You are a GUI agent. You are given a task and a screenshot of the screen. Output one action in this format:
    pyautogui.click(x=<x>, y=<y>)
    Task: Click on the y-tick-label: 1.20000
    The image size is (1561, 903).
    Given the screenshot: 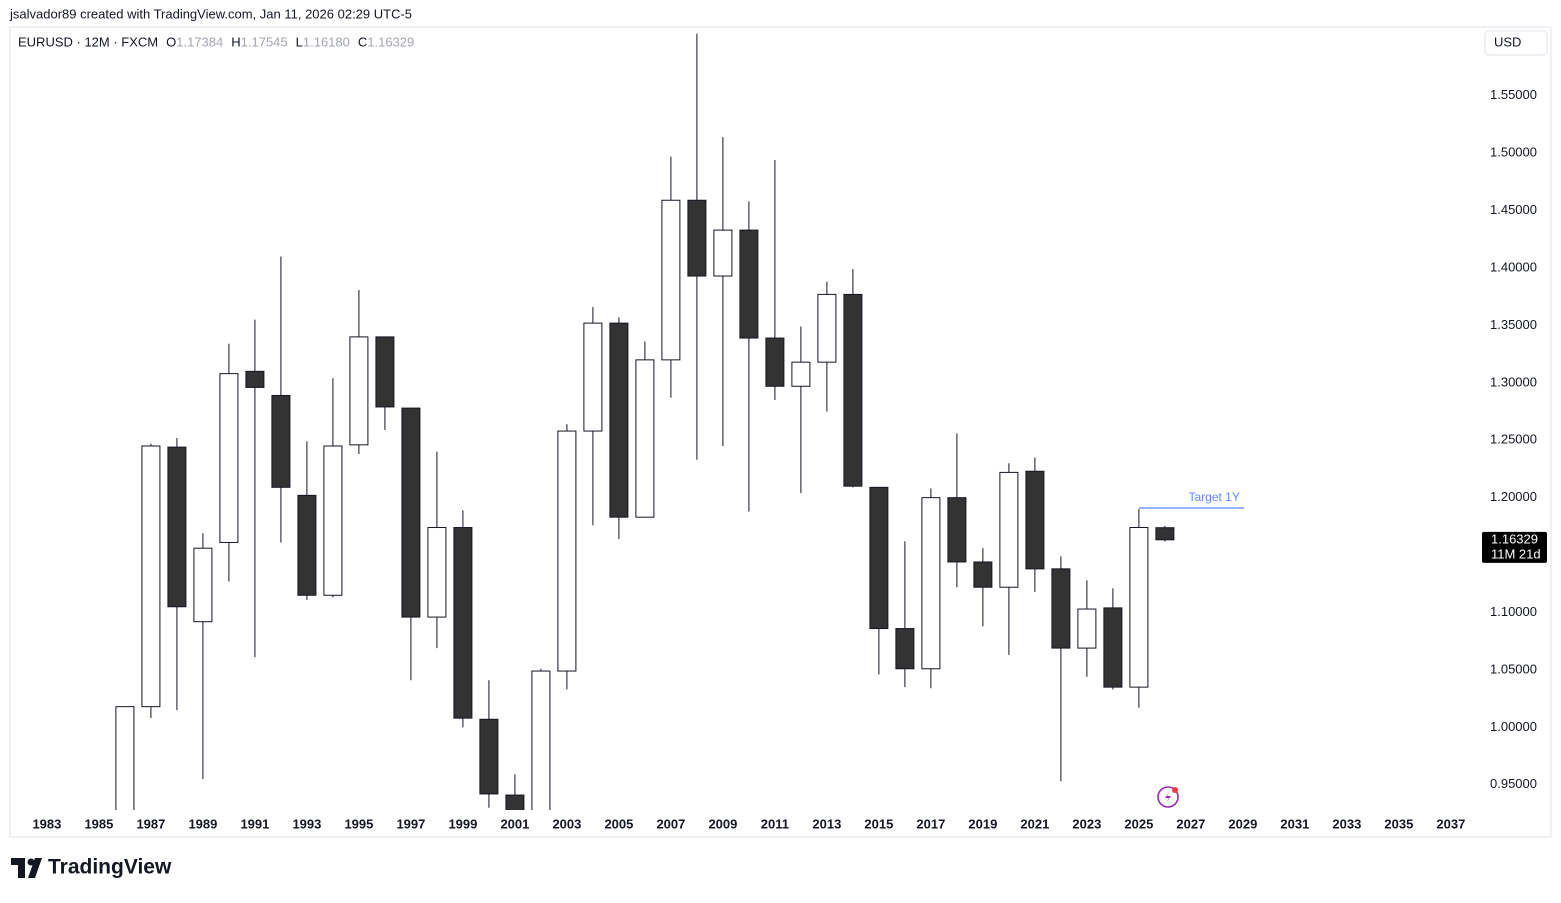 What is the action you would take?
    pyautogui.click(x=1513, y=496)
    